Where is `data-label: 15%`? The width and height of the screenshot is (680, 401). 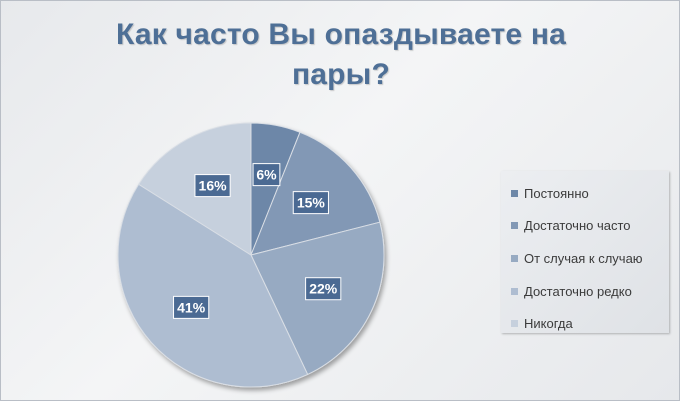
data-label: 15% is located at coordinates (311, 203).